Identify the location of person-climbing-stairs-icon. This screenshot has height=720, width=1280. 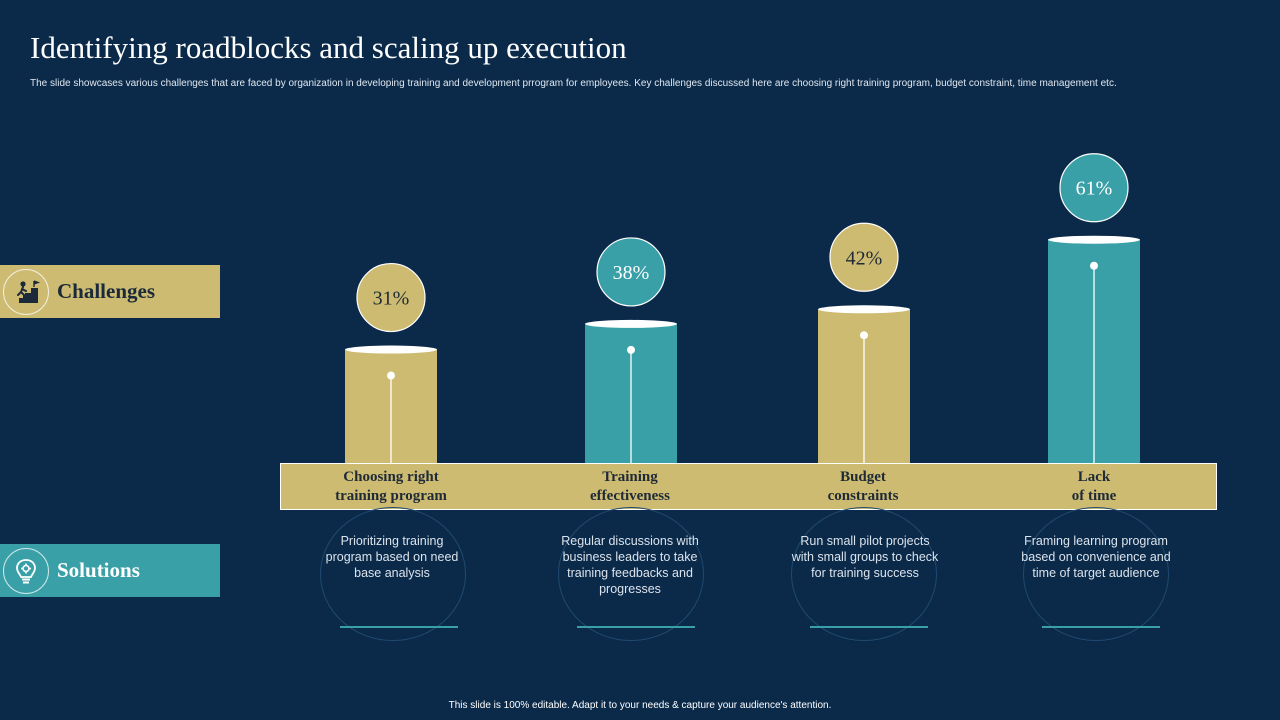
(26, 291).